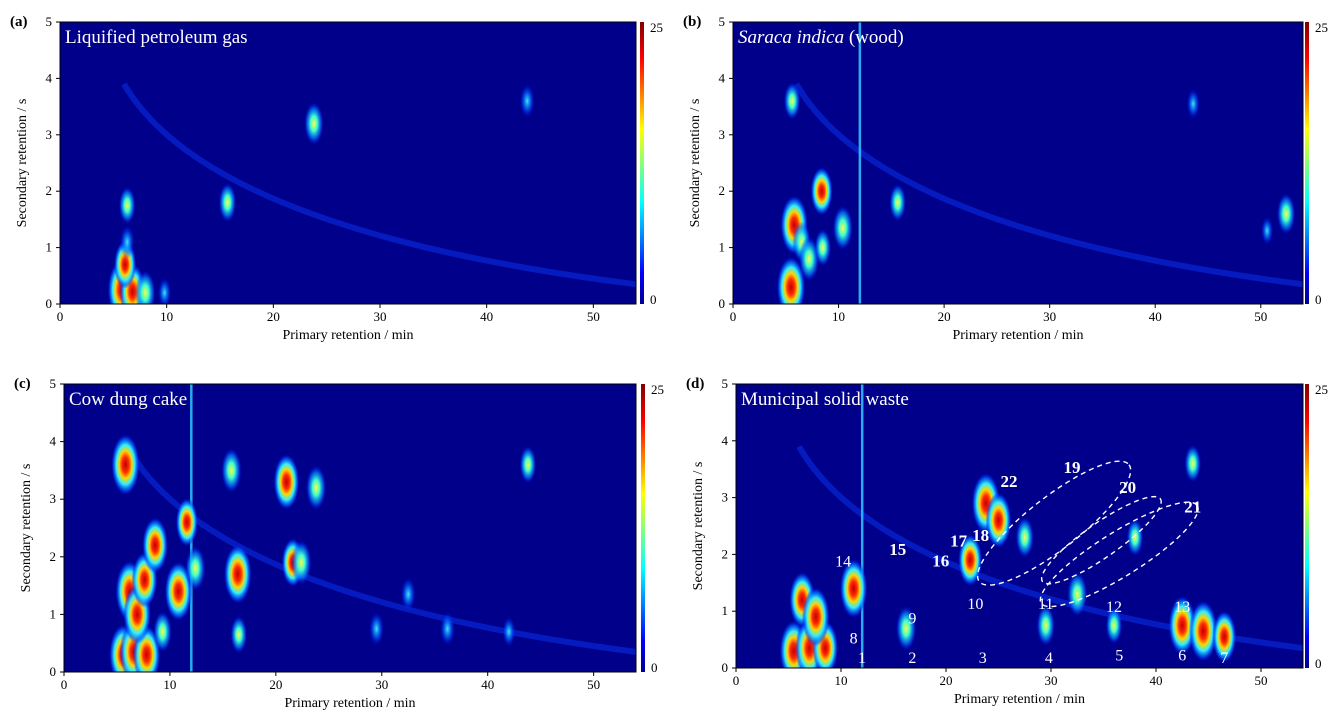 The width and height of the screenshot is (1334, 720). I want to click on y-tick-label: 2, so click(725, 553).